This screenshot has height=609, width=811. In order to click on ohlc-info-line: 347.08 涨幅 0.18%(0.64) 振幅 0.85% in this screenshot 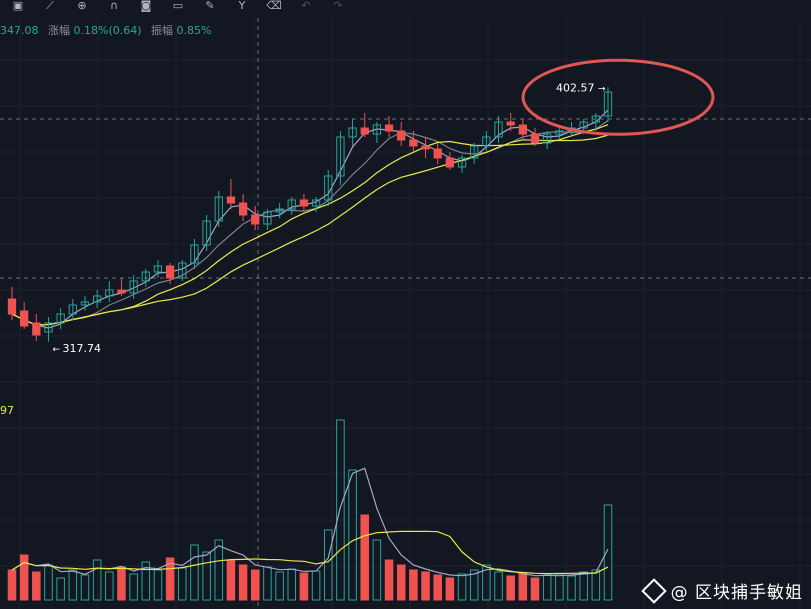, I will do `click(105, 30)`.